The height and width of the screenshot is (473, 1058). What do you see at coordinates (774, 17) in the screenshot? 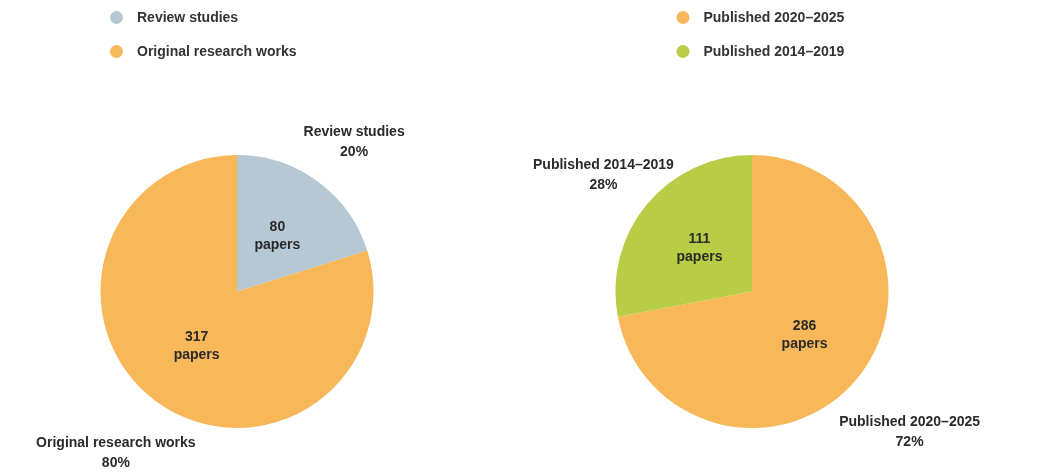
I see `legend-label: Published 2020–2025` at bounding box center [774, 17].